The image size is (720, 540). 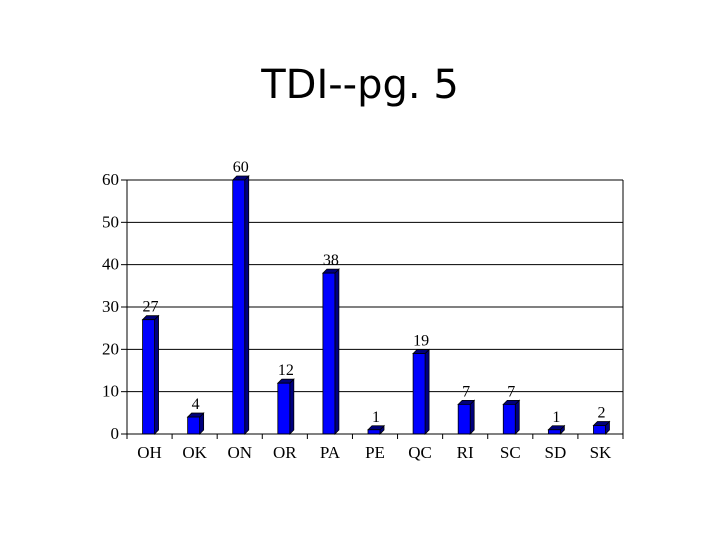 What do you see at coordinates (601, 452) in the screenshot?
I see `x-tick-label: SK` at bounding box center [601, 452].